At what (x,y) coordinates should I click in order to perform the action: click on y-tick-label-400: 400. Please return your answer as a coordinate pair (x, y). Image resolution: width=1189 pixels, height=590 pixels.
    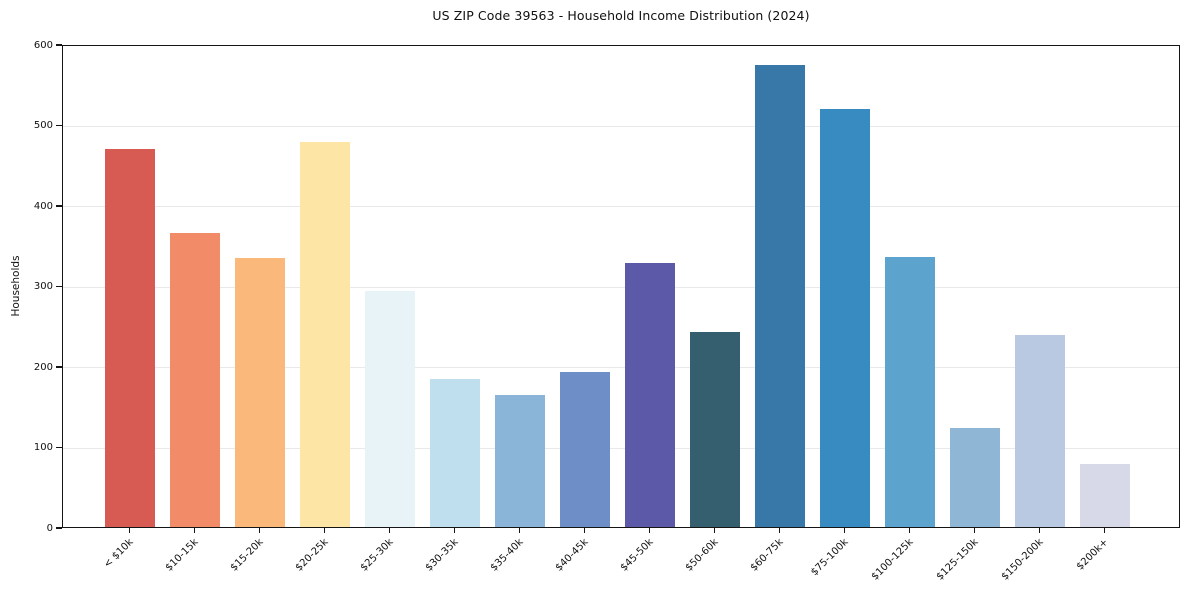
    Looking at the image, I should click on (43, 206).